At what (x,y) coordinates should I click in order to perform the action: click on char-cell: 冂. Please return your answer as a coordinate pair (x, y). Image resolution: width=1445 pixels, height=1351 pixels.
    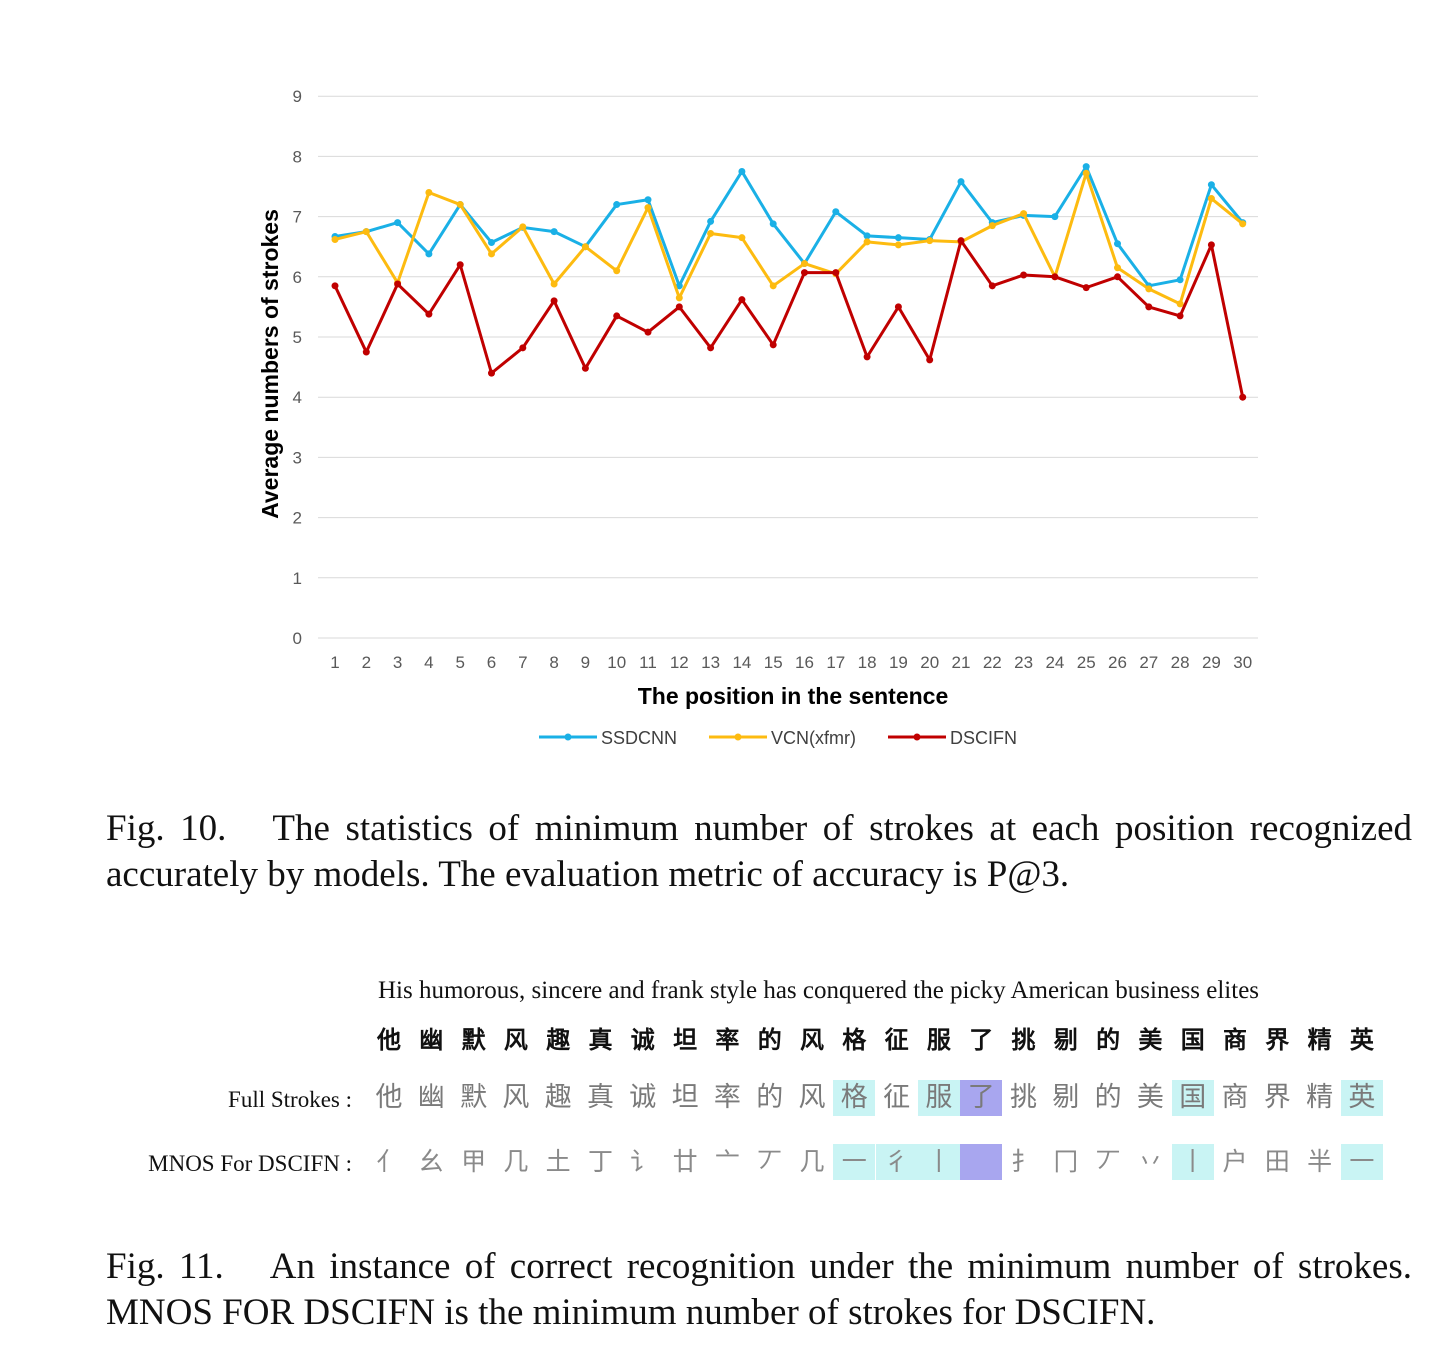
    Looking at the image, I should click on (1066, 1161).